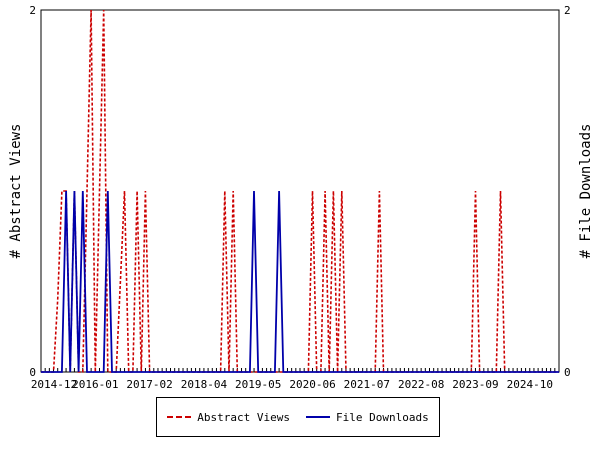  What do you see at coordinates (243, 417) in the screenshot?
I see `legend-label-abstract-views: Abstract Views` at bounding box center [243, 417].